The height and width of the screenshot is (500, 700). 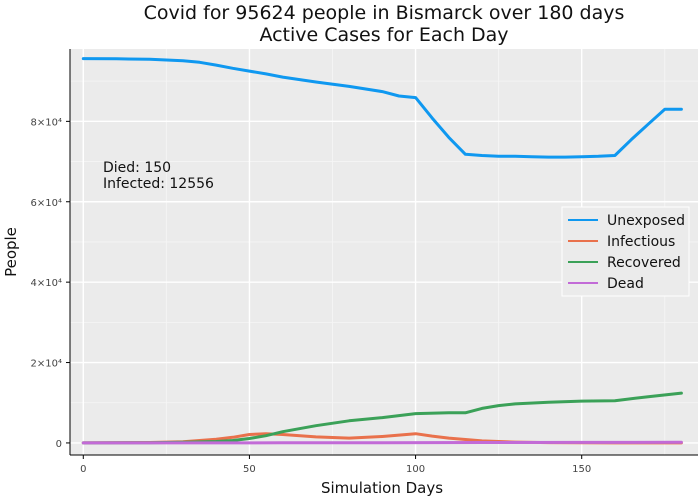 I want to click on legend-label-recovered: Recovered, so click(x=644, y=263).